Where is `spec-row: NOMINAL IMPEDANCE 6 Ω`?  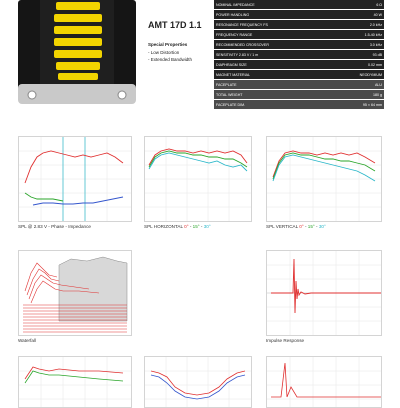
spec-row: NOMINAL IMPEDANCE 6 Ω is located at coordinates (299, 5).